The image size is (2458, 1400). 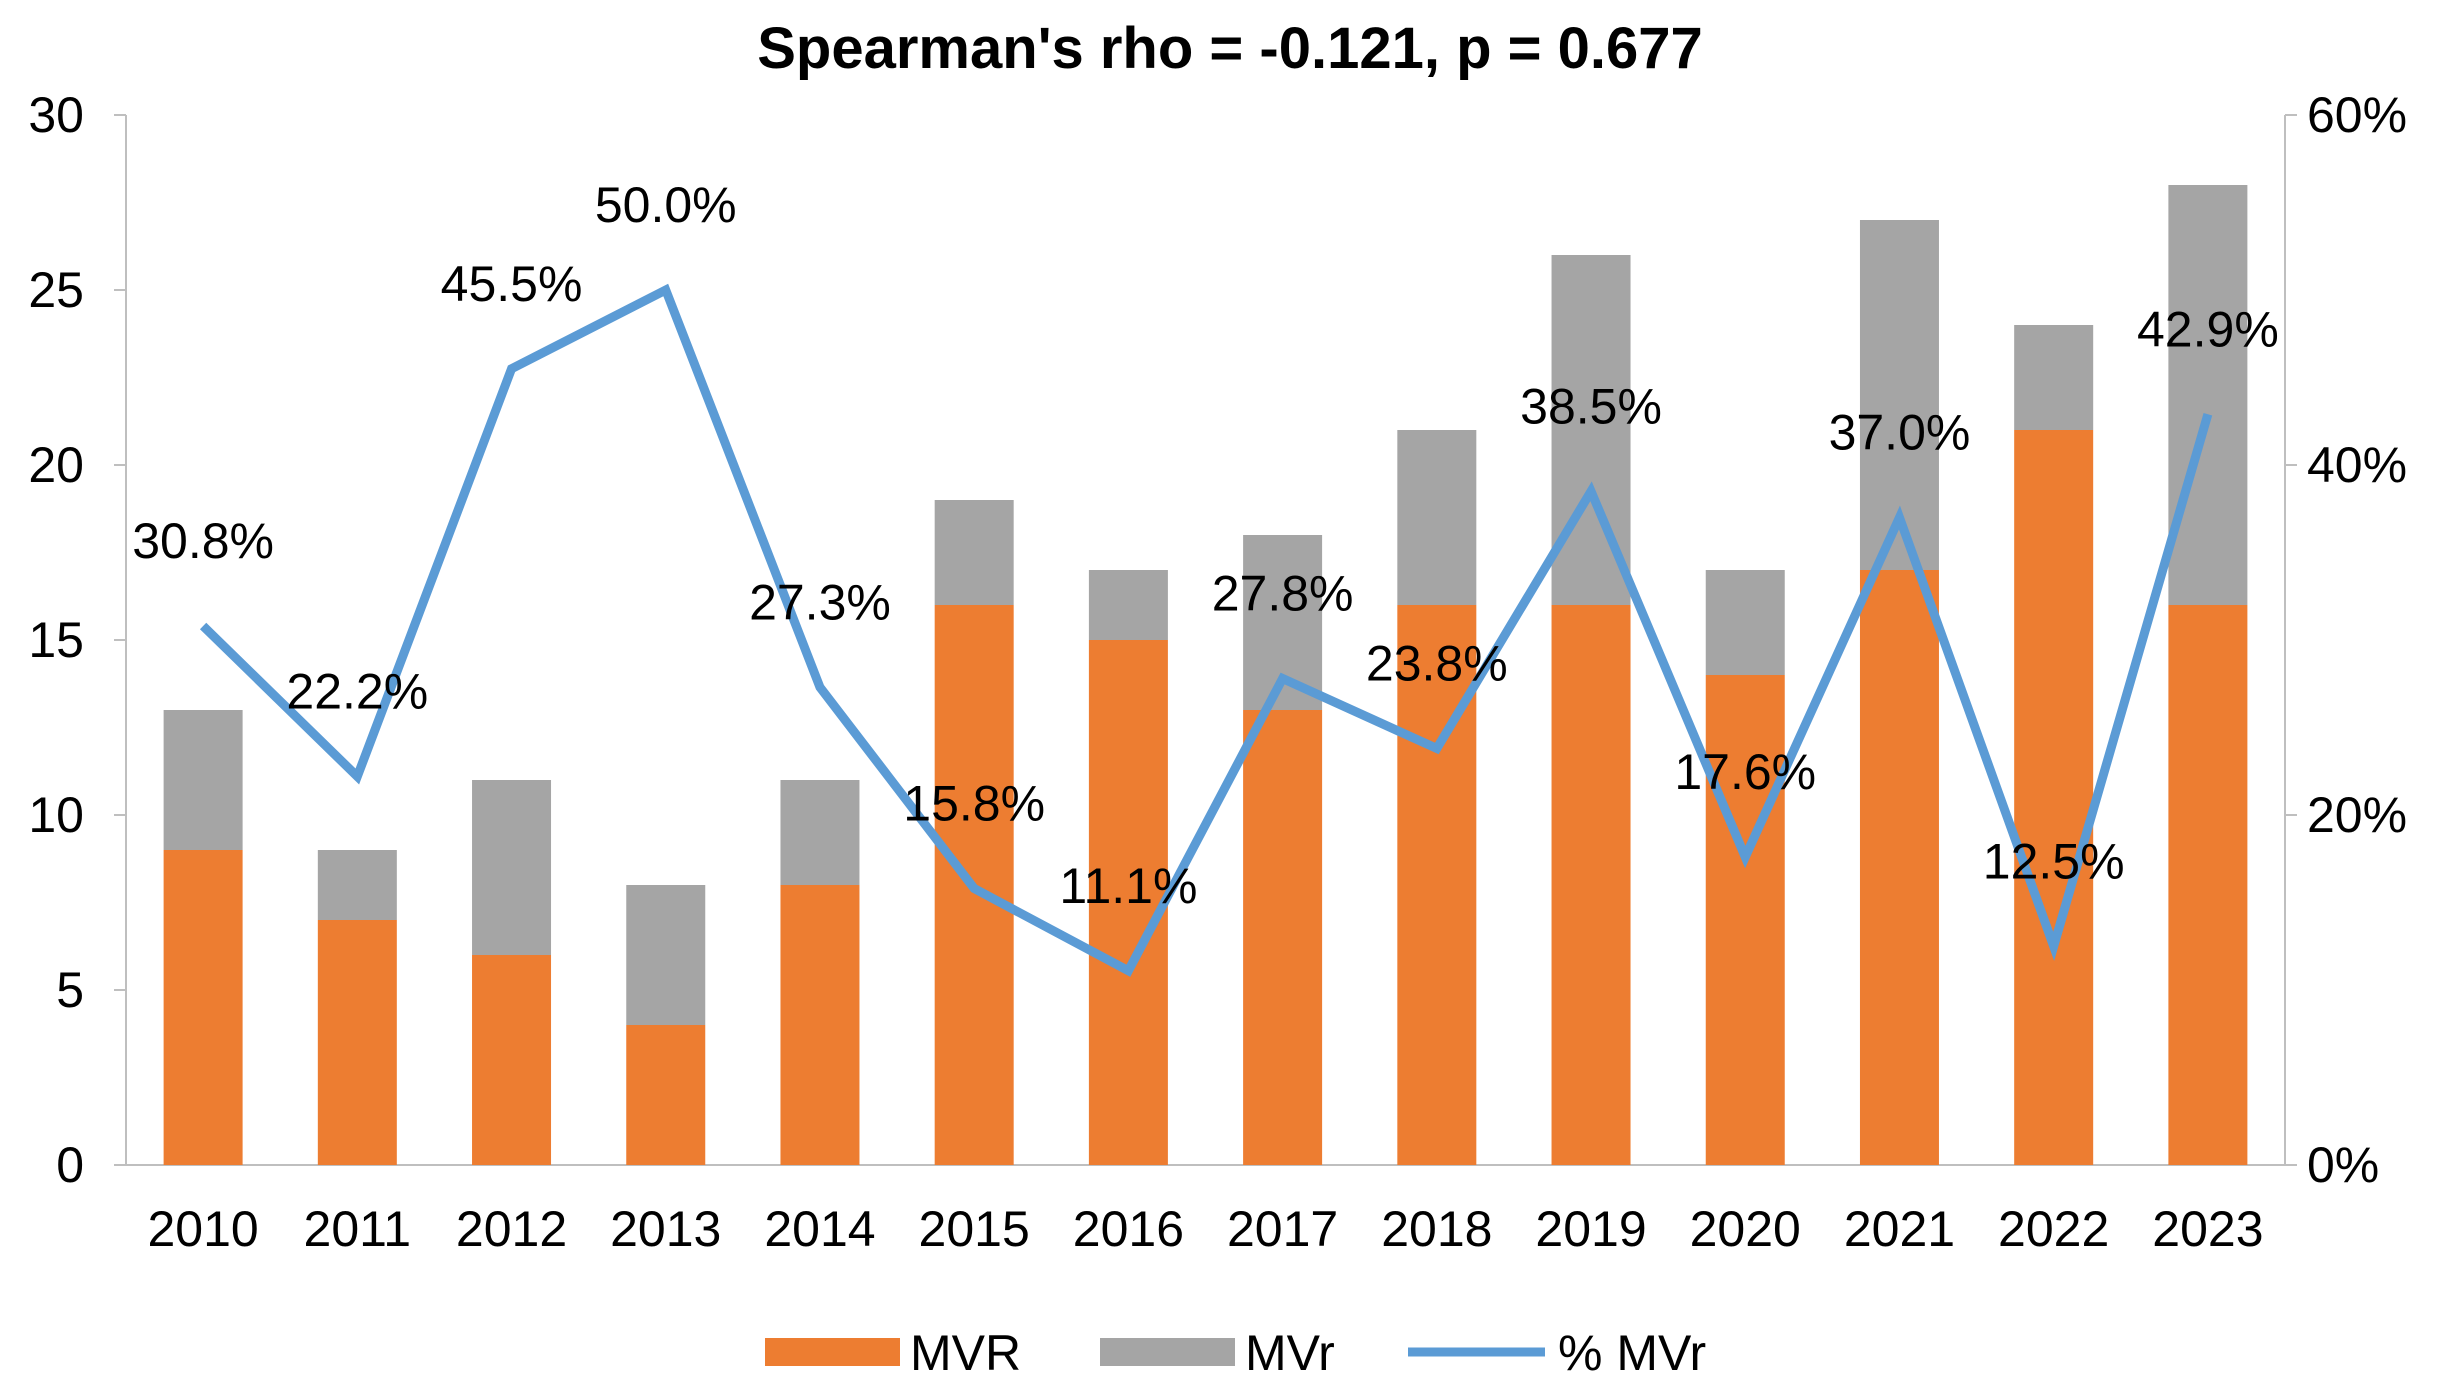 I want to click on y-tick-label: 0, so click(x=70, y=1165).